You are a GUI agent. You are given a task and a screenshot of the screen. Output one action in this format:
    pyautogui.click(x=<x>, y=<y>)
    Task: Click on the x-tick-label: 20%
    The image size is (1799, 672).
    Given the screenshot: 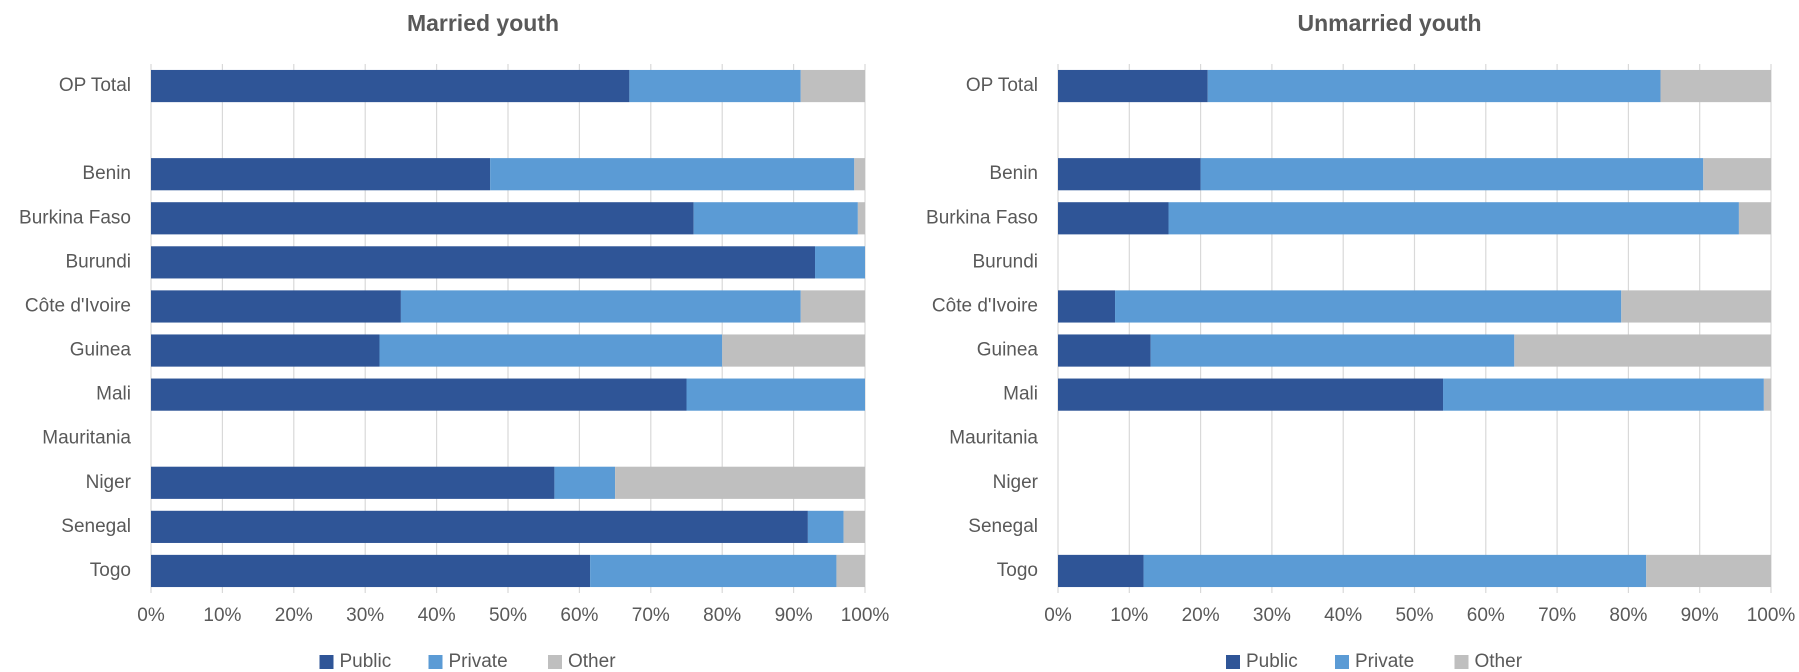 What is the action you would take?
    pyautogui.click(x=294, y=615)
    